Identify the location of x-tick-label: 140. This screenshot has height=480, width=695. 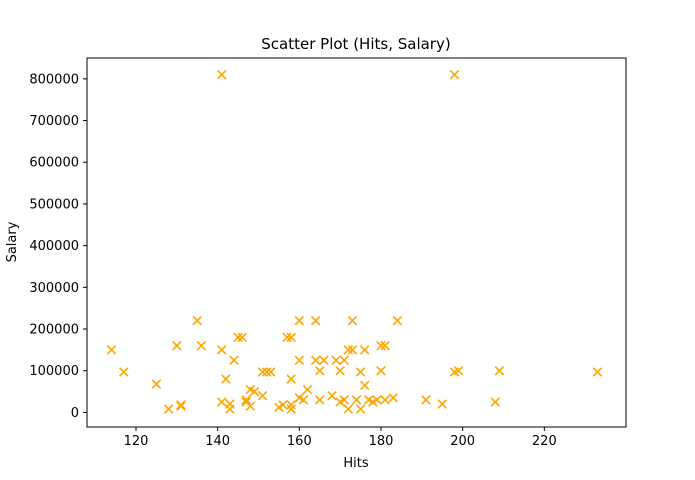
(217, 441).